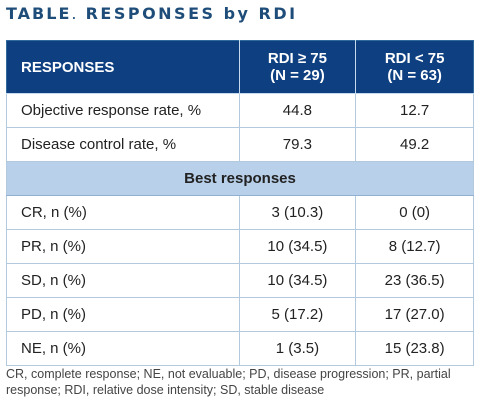  What do you see at coordinates (414, 212) in the screenshot?
I see `row-value-rdi-low: 0 (0)` at bounding box center [414, 212].